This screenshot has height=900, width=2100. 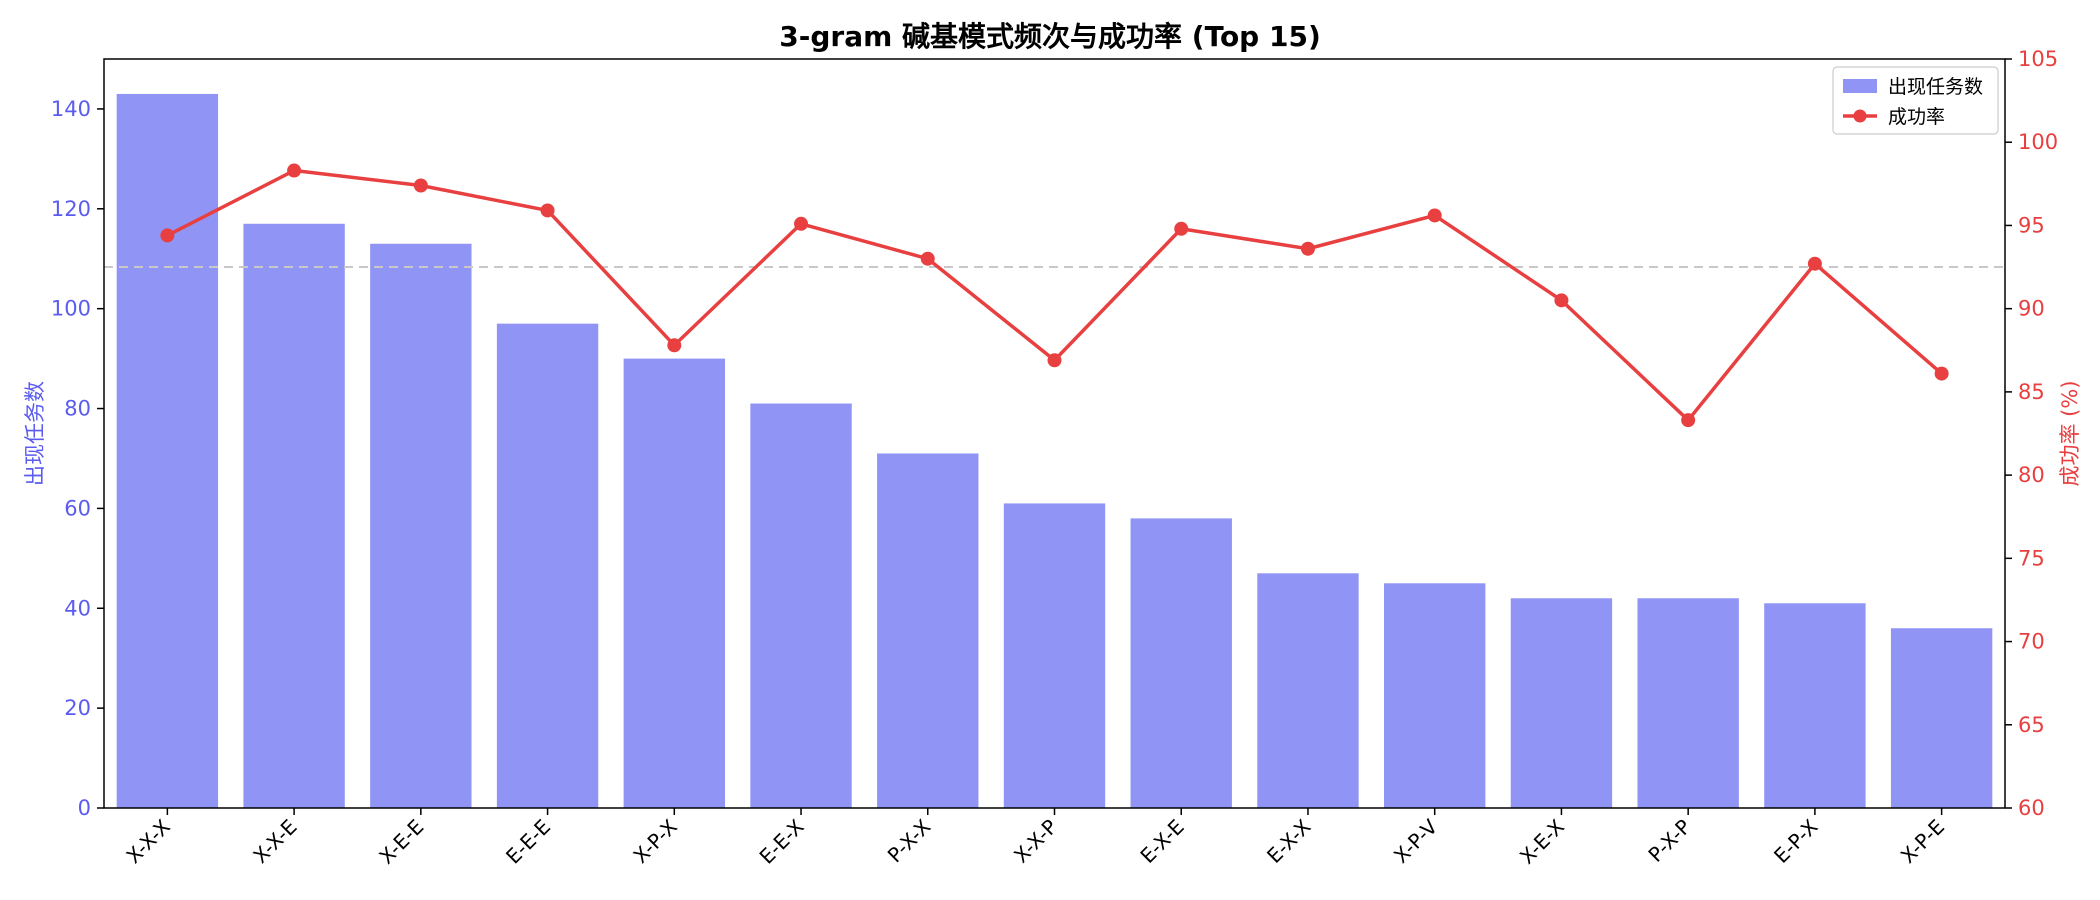 I want to click on bar-e-x-x, so click(x=1308, y=690).